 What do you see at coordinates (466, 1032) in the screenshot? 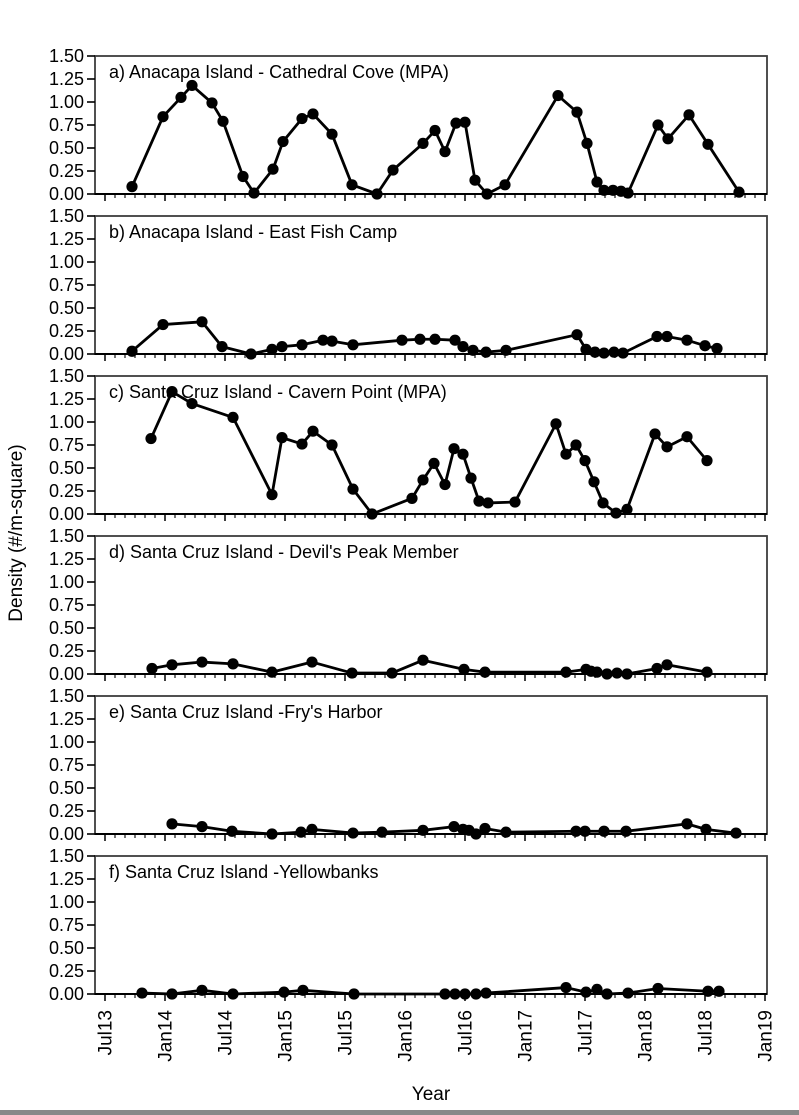
I see `x-tick-label: Jul16` at bounding box center [466, 1032].